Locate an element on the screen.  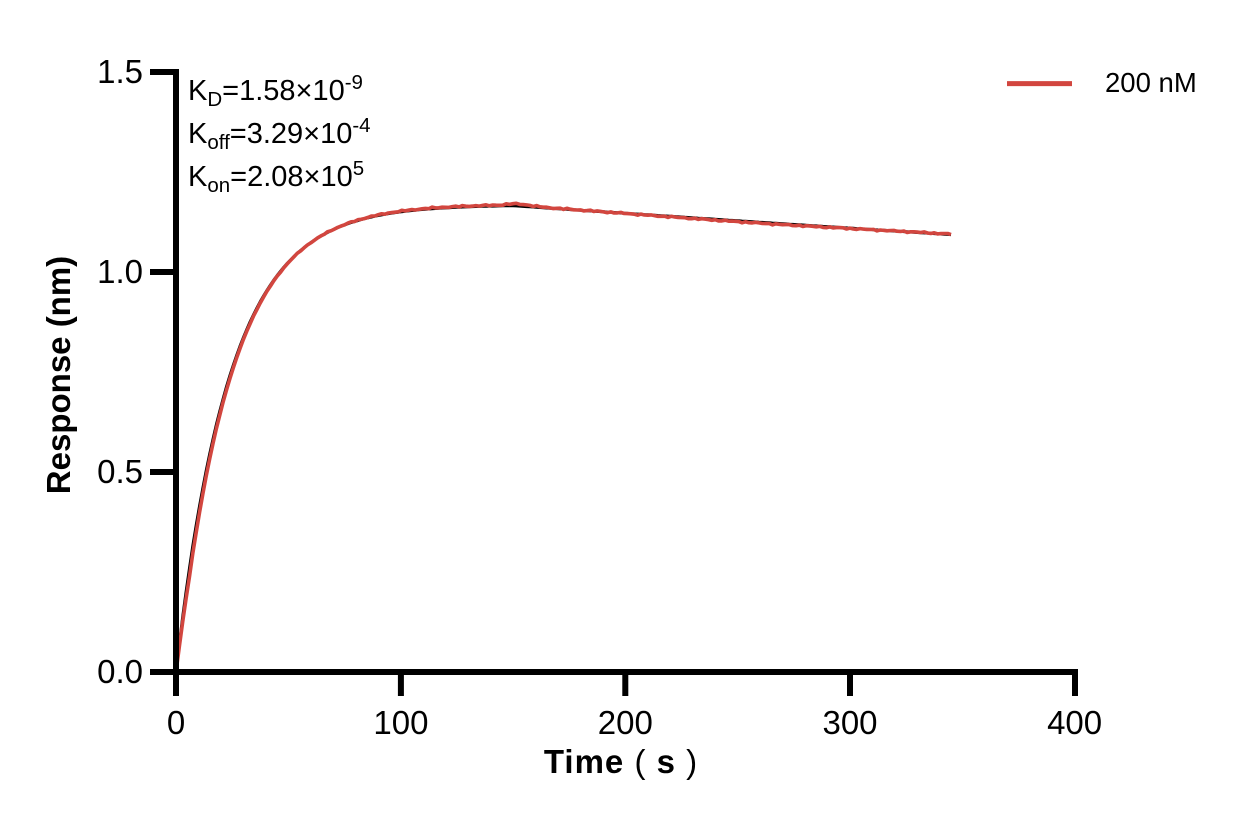
svg-text: Time ( s ) is located at coordinates (621, 761).